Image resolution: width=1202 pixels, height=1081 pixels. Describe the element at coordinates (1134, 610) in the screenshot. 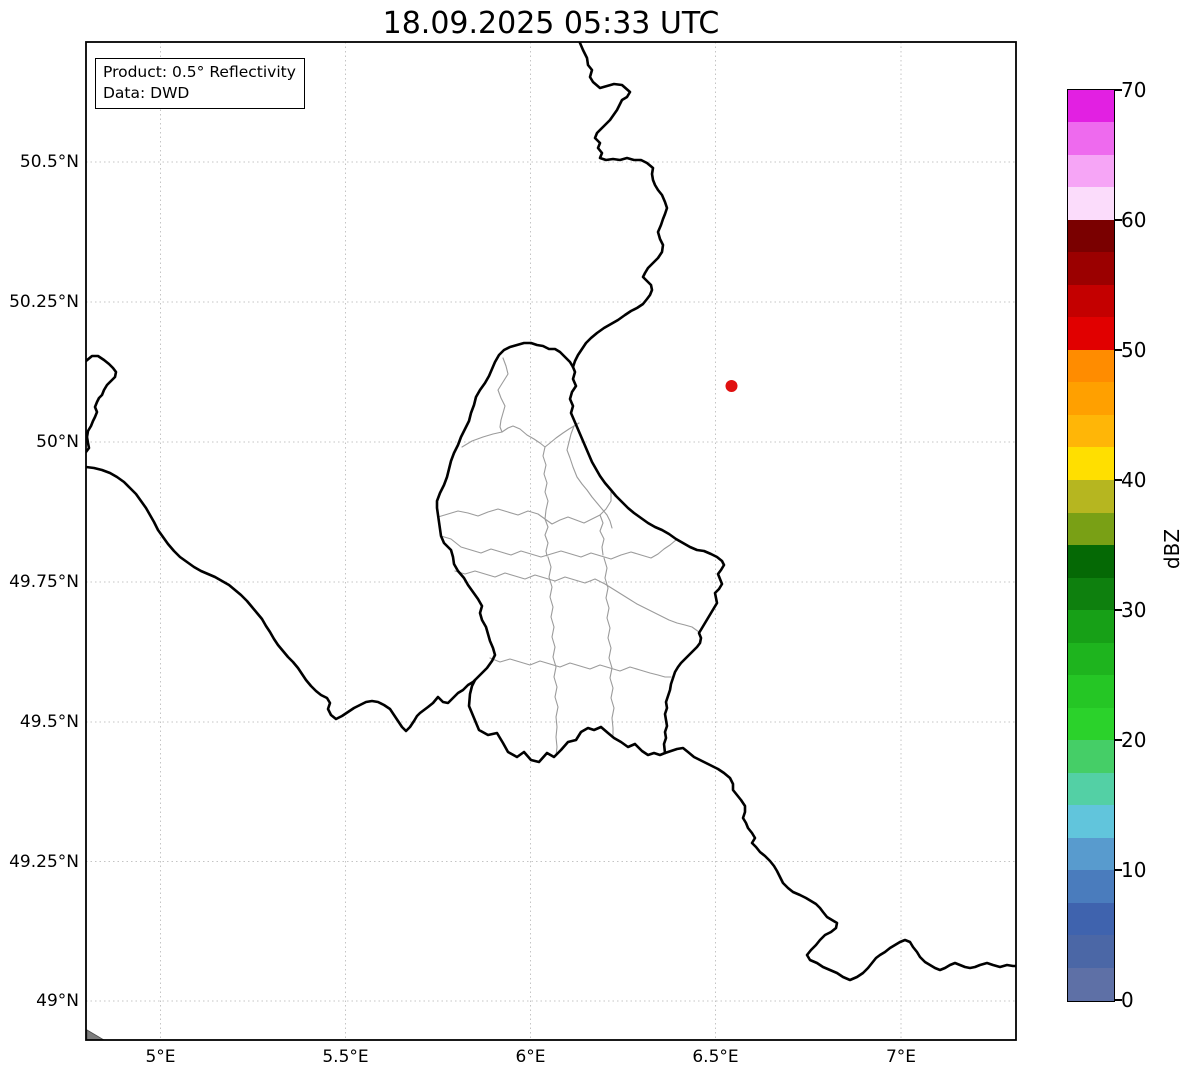

I see `colorbar-tick-label: 30` at that location.